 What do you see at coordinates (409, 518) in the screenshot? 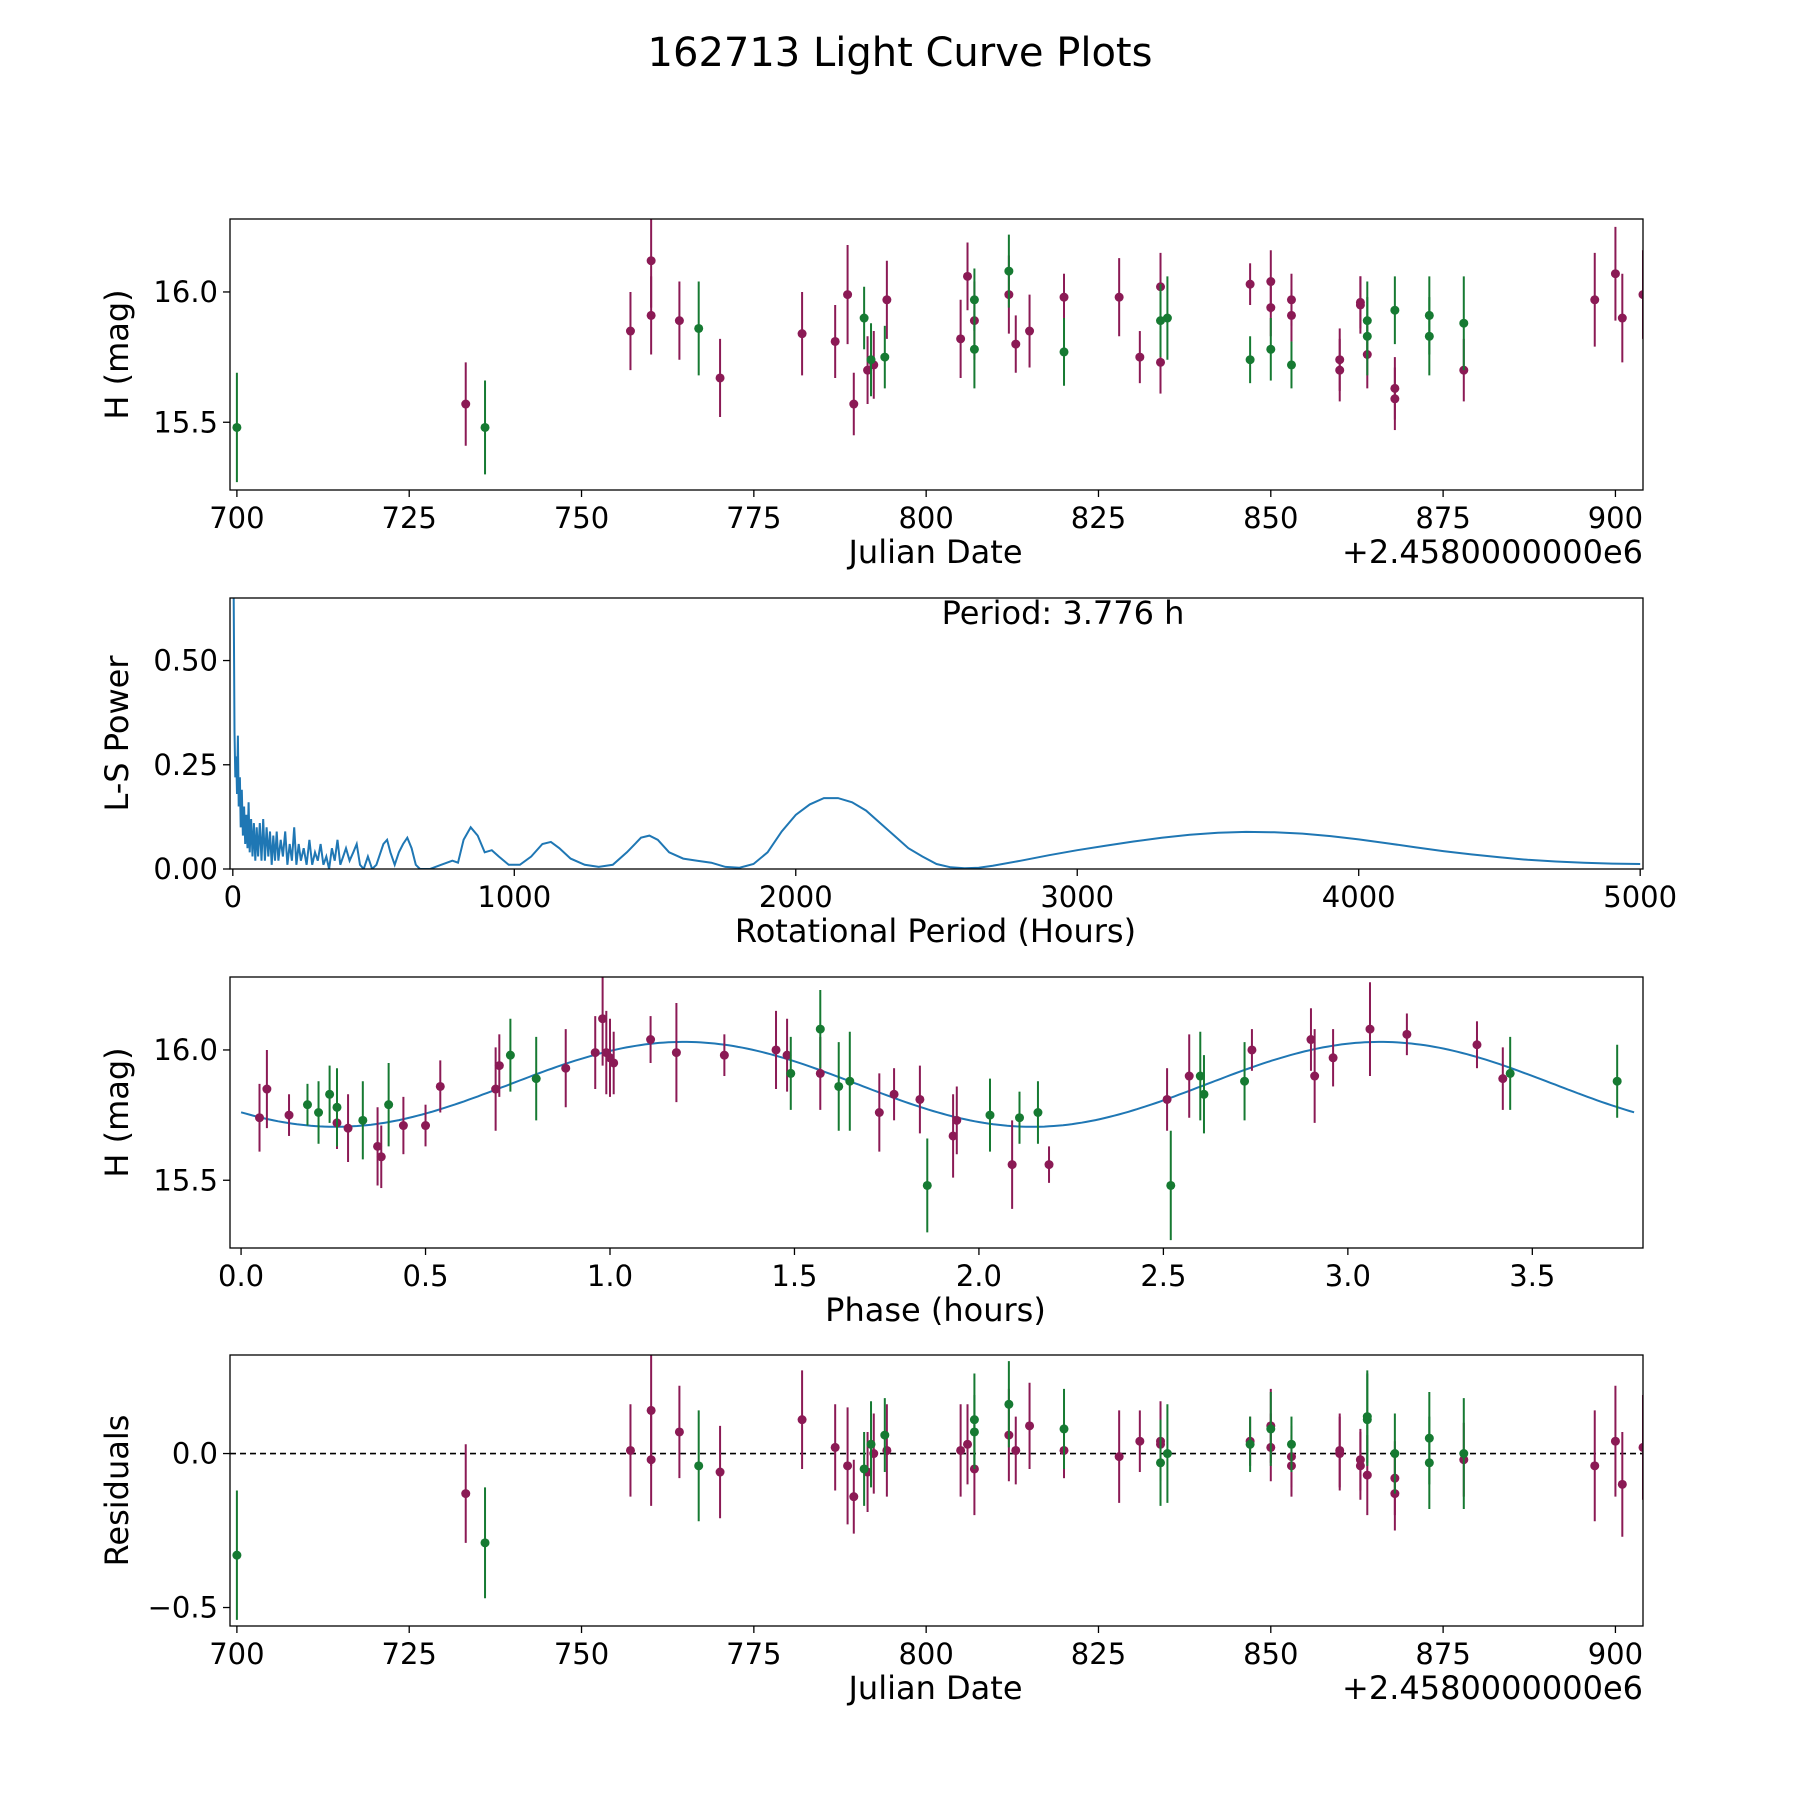
I see `lightcurve-xtick-label: 725` at bounding box center [409, 518].